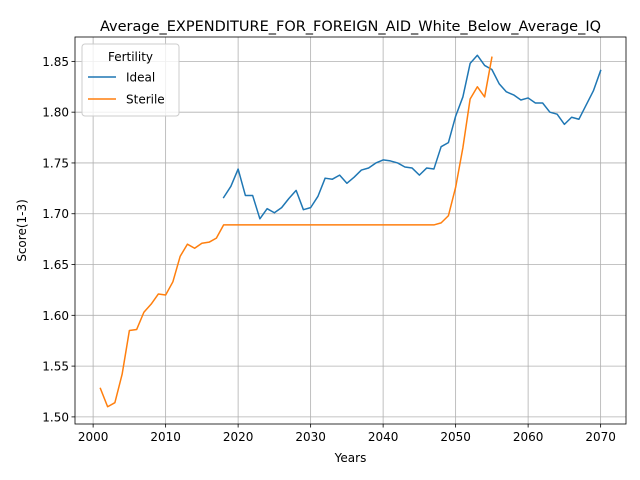 This screenshot has width=640, height=480. Describe the element at coordinates (93, 437) in the screenshot. I see `x-tick-label: 2000` at that location.